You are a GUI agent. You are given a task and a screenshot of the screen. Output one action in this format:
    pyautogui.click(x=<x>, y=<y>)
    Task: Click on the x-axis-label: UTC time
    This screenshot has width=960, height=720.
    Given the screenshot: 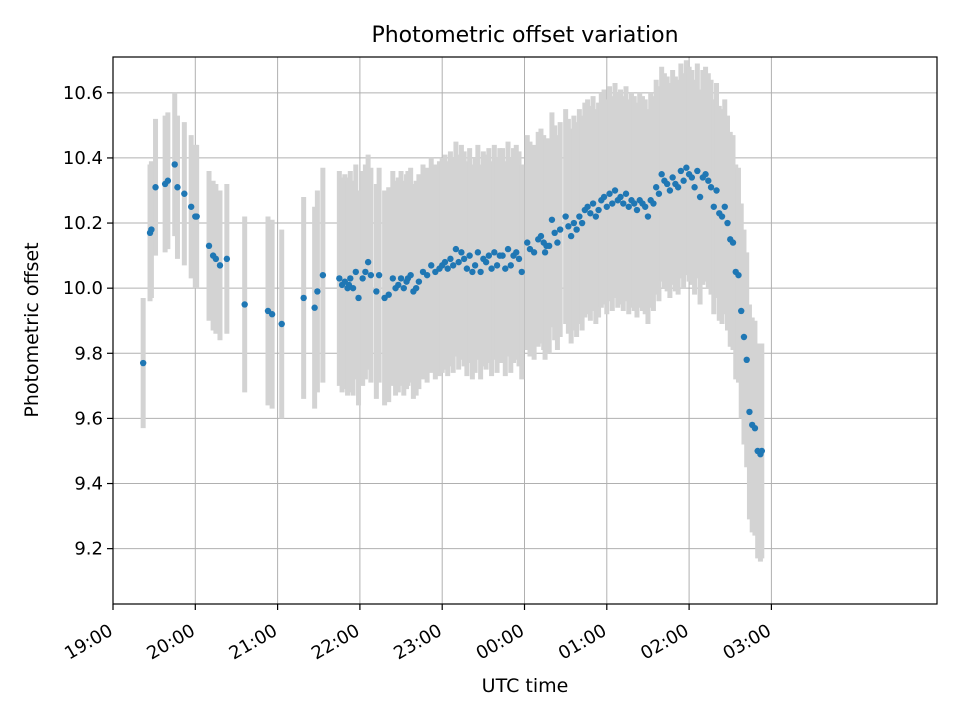 What is the action you would take?
    pyautogui.click(x=525, y=686)
    